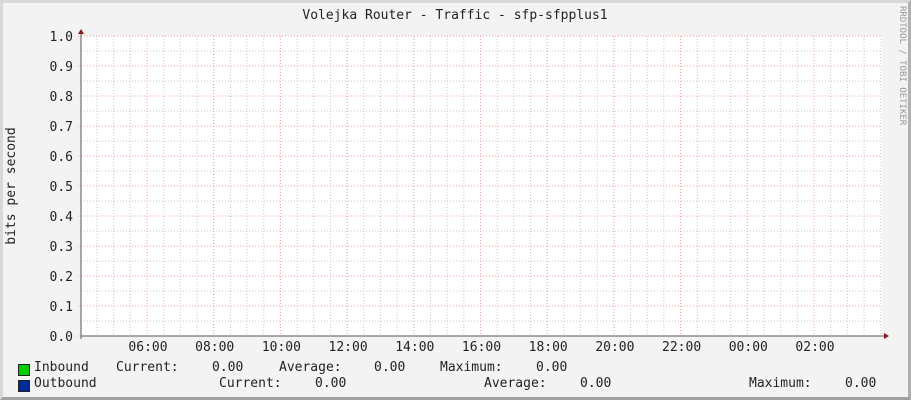 This screenshot has height=400, width=911. I want to click on x-tick-label: 08:00, so click(214, 347).